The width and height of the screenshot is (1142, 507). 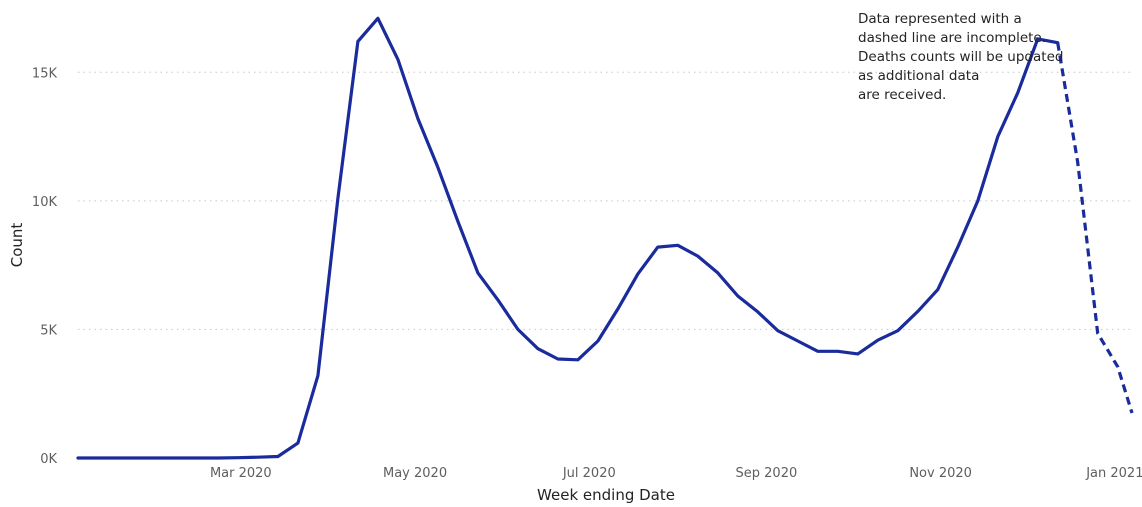 I want to click on y-axis-title: Count, so click(x=17, y=245).